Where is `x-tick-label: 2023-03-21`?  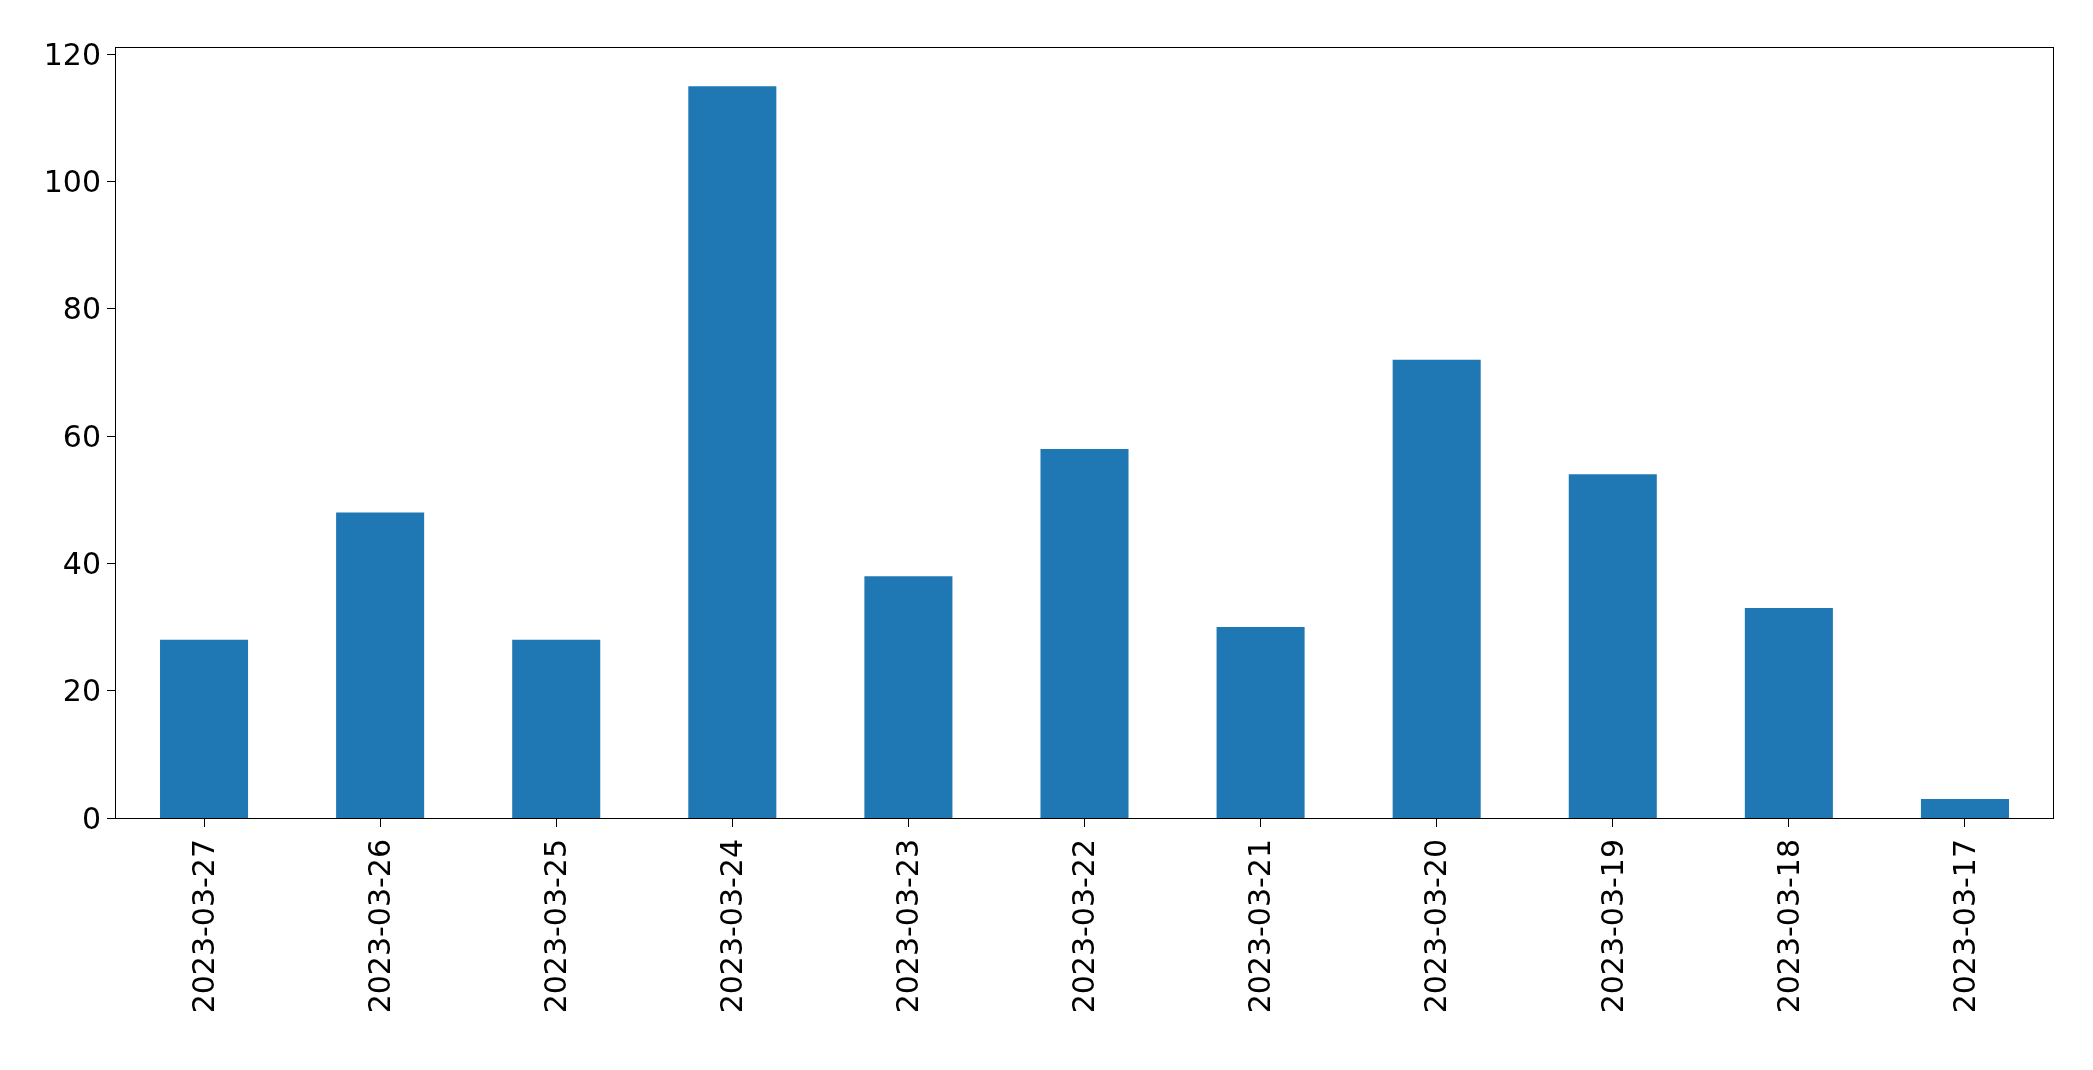
x-tick-label: 2023-03-21 is located at coordinates (1260, 926).